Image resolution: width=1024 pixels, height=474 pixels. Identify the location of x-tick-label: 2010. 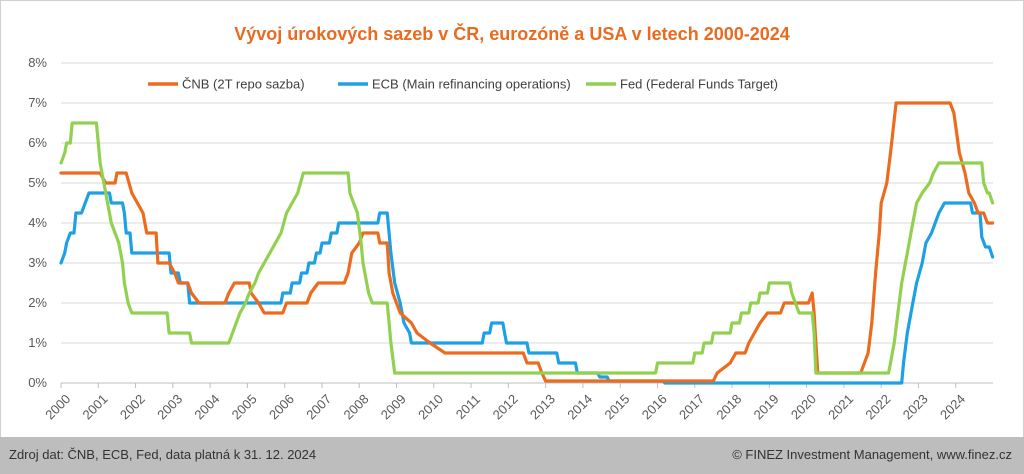
(430, 406).